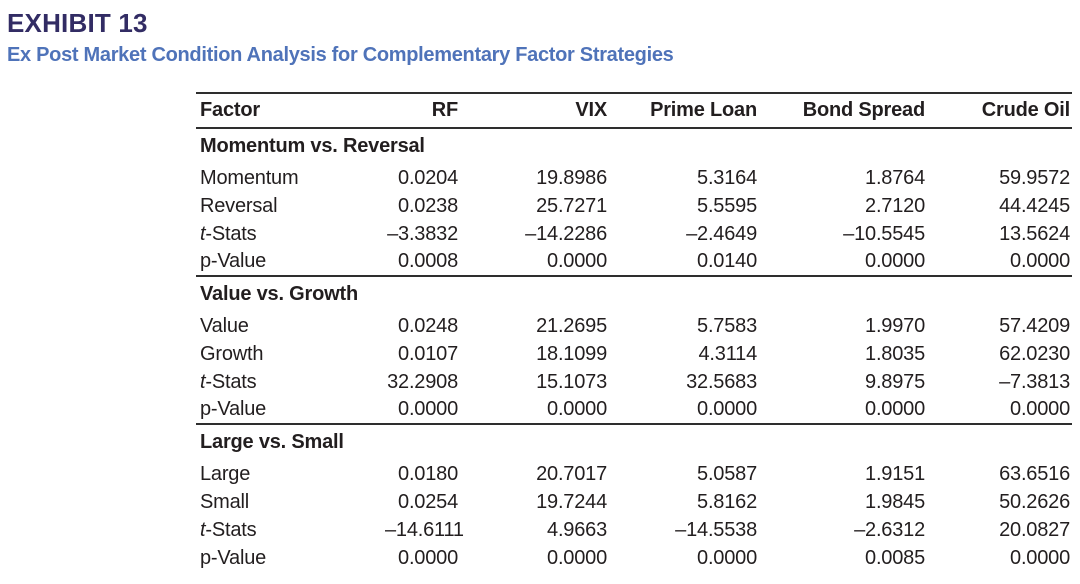  What do you see at coordinates (249, 177) in the screenshot?
I see `row-label-text: Momentum` at bounding box center [249, 177].